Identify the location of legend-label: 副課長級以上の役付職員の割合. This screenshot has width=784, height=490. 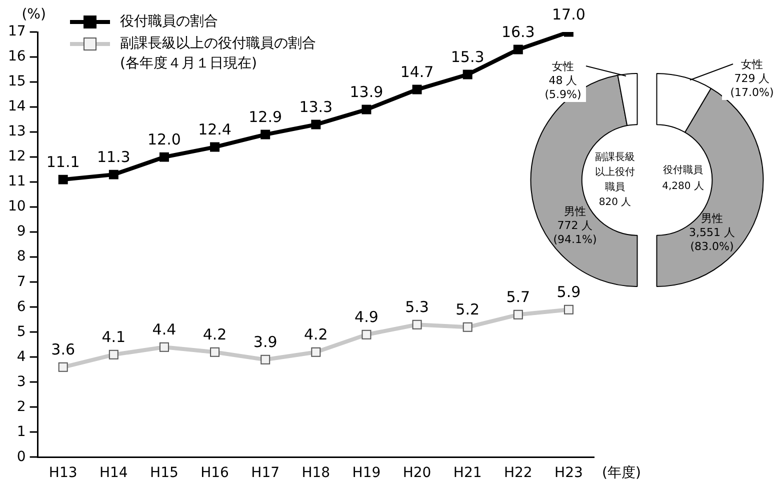
(218, 44).